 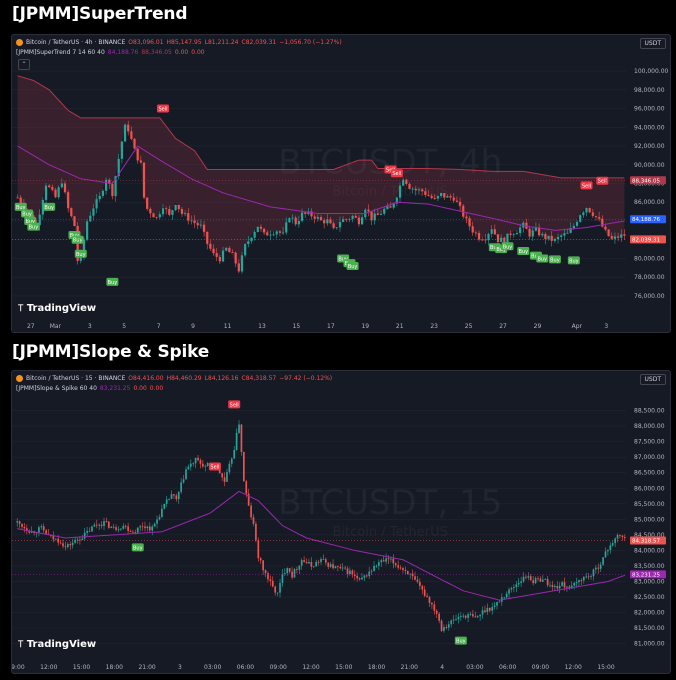 I want to click on section-title-supertrend: [JPMM]SuperTrend, so click(x=100, y=14).